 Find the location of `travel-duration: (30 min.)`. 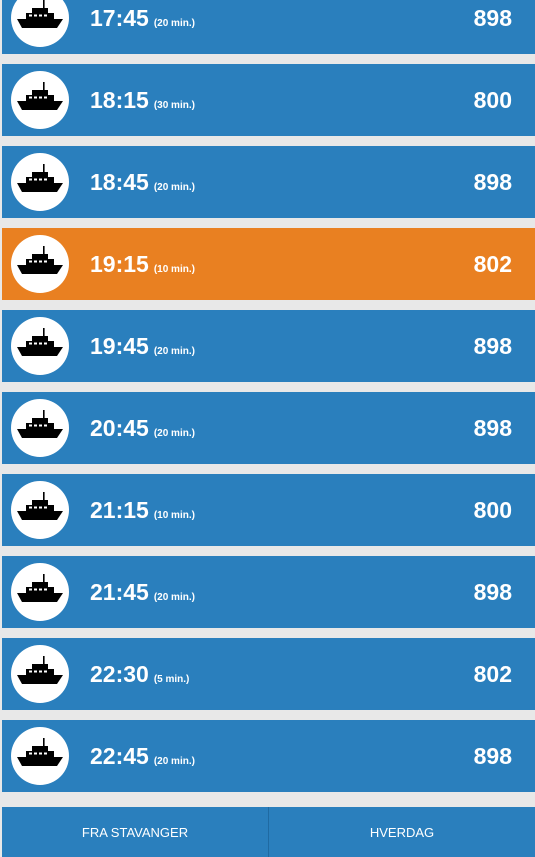

travel-duration: (30 min.) is located at coordinates (174, 105).